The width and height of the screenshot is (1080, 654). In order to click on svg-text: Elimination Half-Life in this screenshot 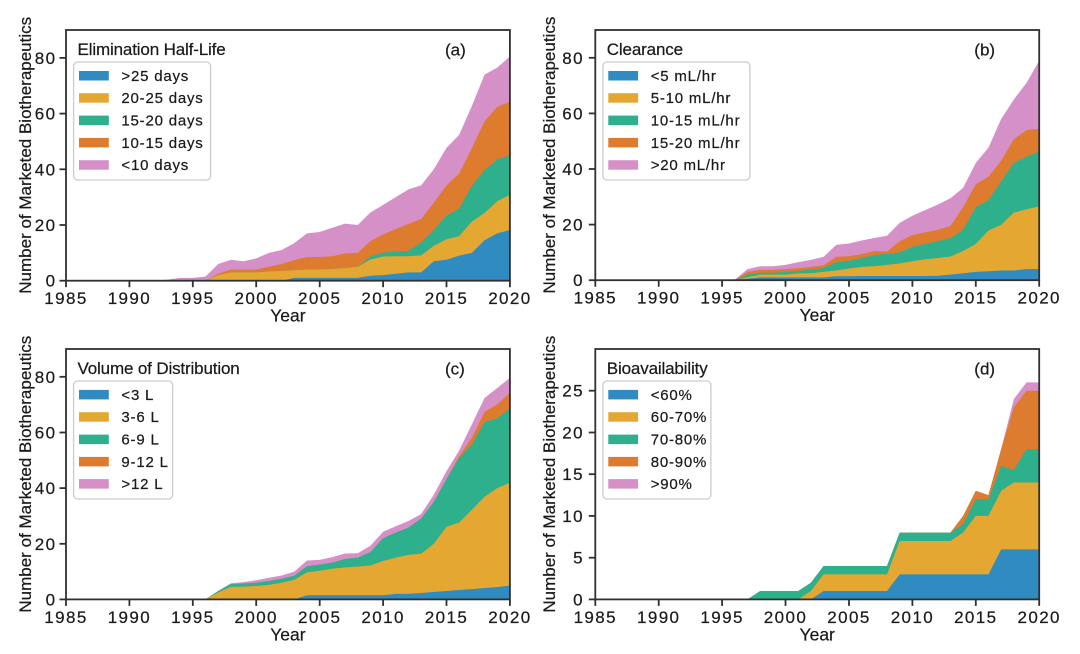, I will do `click(152, 49)`.